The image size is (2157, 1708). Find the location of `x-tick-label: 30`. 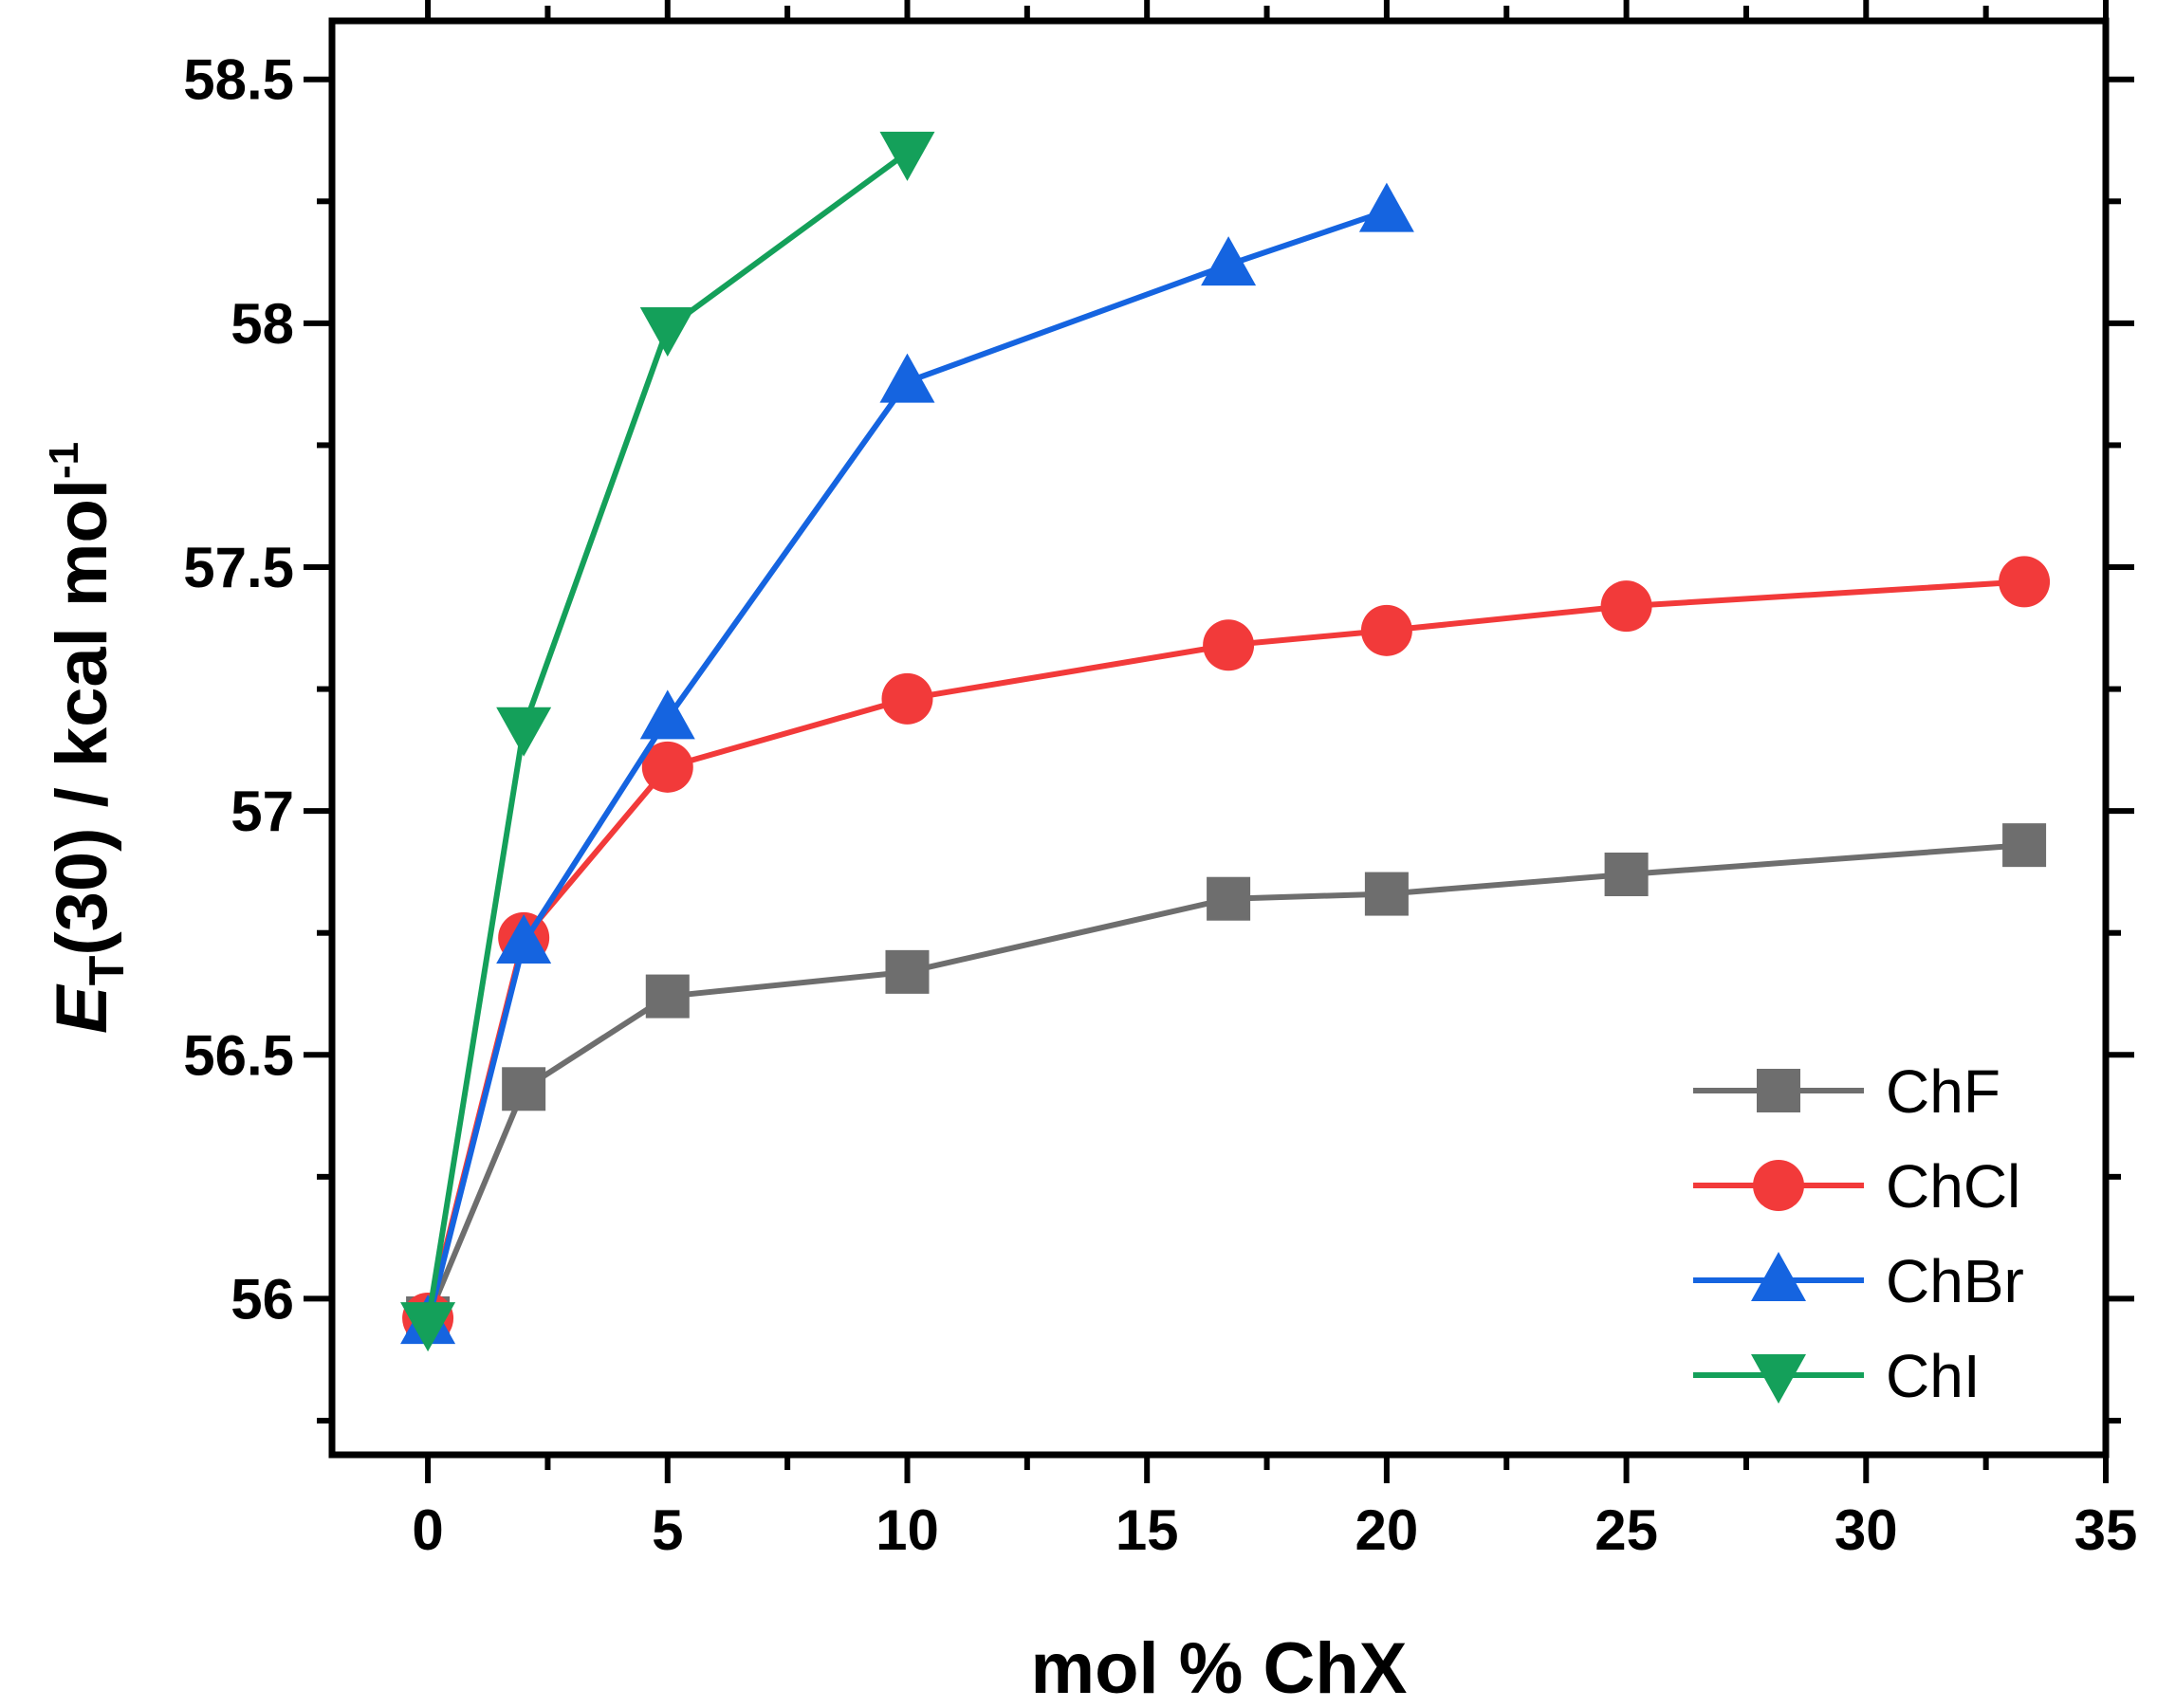

x-tick-label: 30 is located at coordinates (1866, 1530).